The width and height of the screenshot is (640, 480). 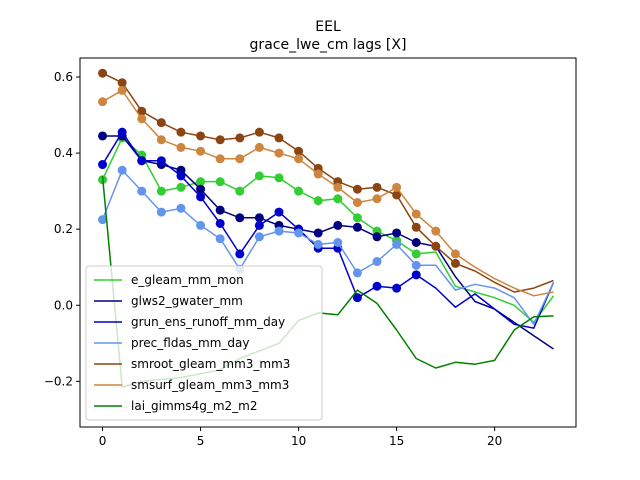 I want to click on y-tick-label: 0.6, so click(x=63, y=77).